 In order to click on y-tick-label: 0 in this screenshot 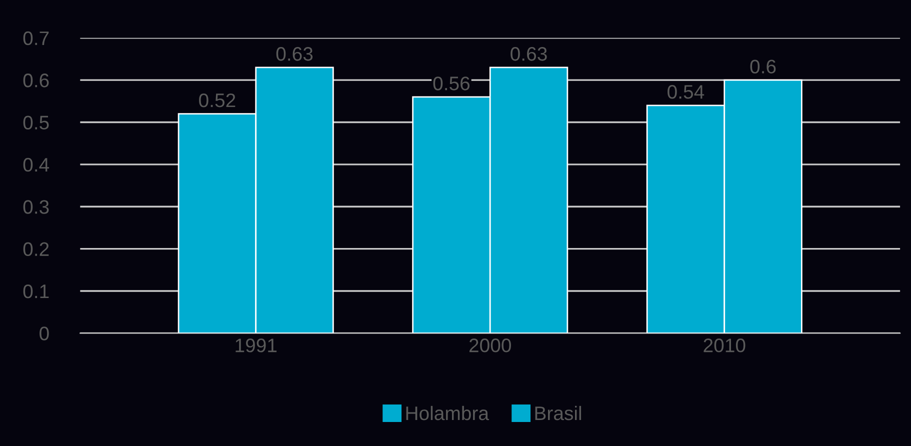, I will do `click(44, 333)`.